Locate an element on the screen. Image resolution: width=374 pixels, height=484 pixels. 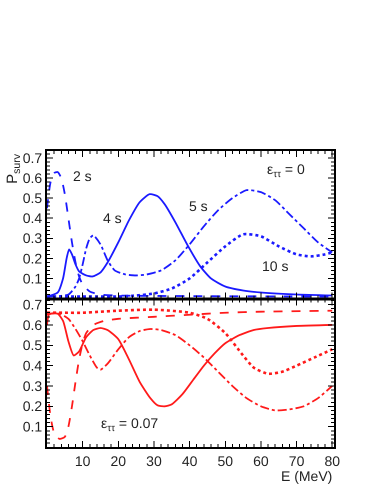
x-axis-title: E (MeV) is located at coordinates (306, 476).